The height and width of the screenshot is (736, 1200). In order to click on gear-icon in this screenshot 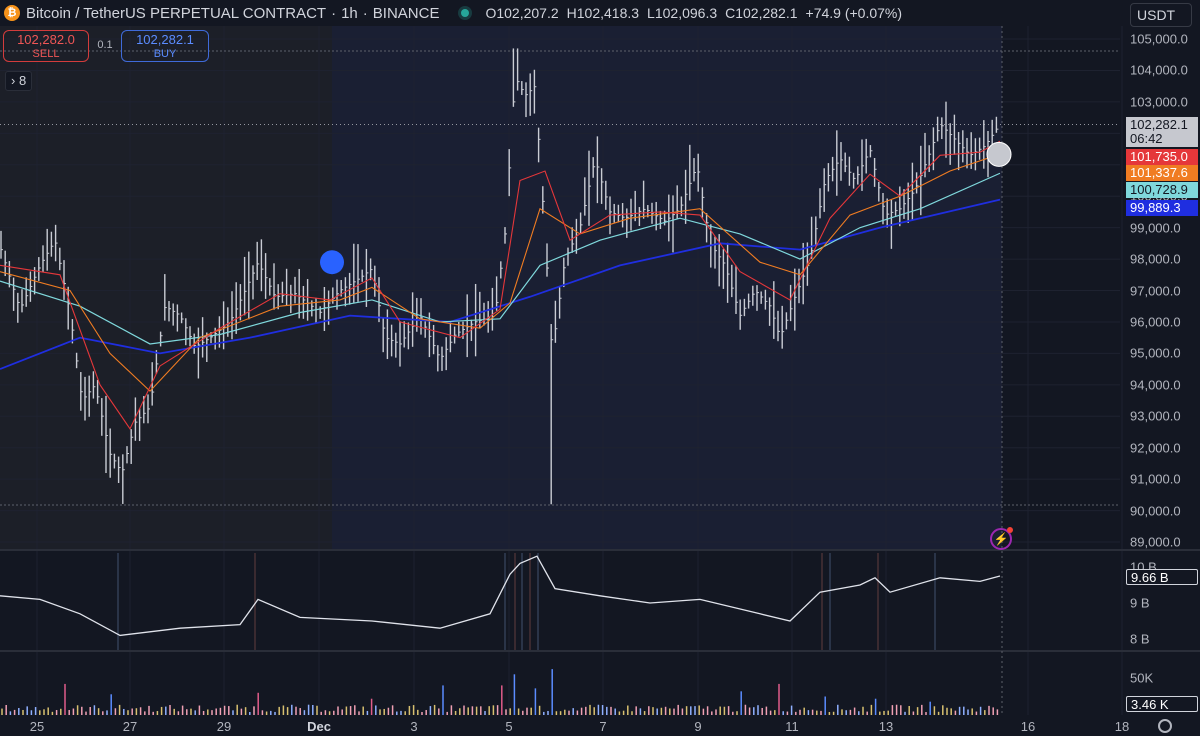, I will do `click(1165, 726)`.